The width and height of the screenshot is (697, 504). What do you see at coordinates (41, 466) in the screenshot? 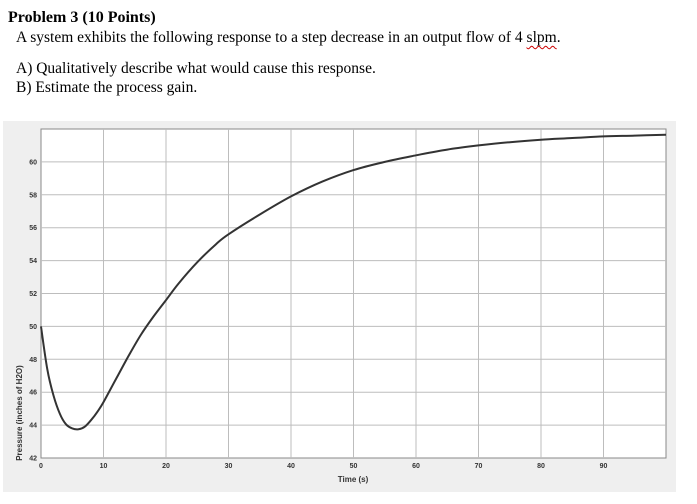
I see `x-tick-label: 0` at bounding box center [41, 466].